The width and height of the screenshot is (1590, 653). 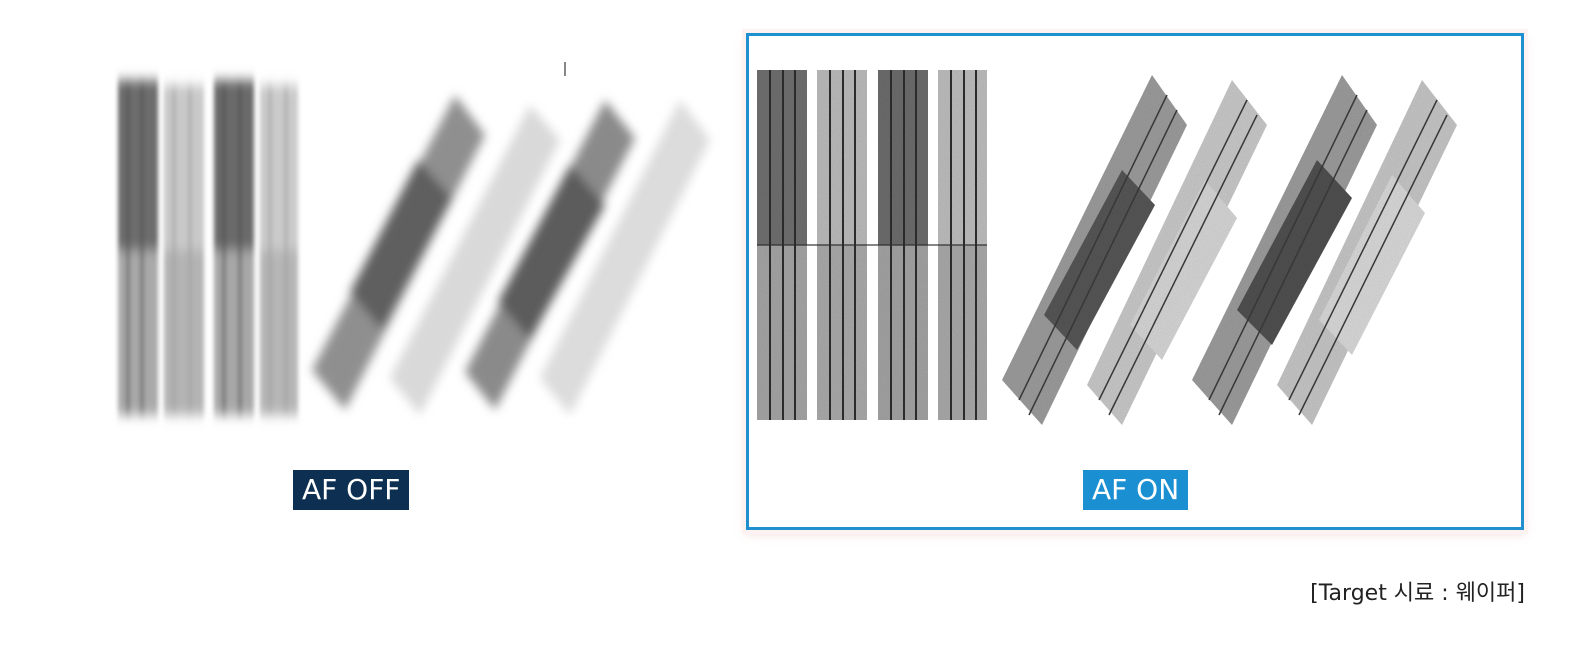 I want to click on af-off-label: AF OFF, so click(x=351, y=490).